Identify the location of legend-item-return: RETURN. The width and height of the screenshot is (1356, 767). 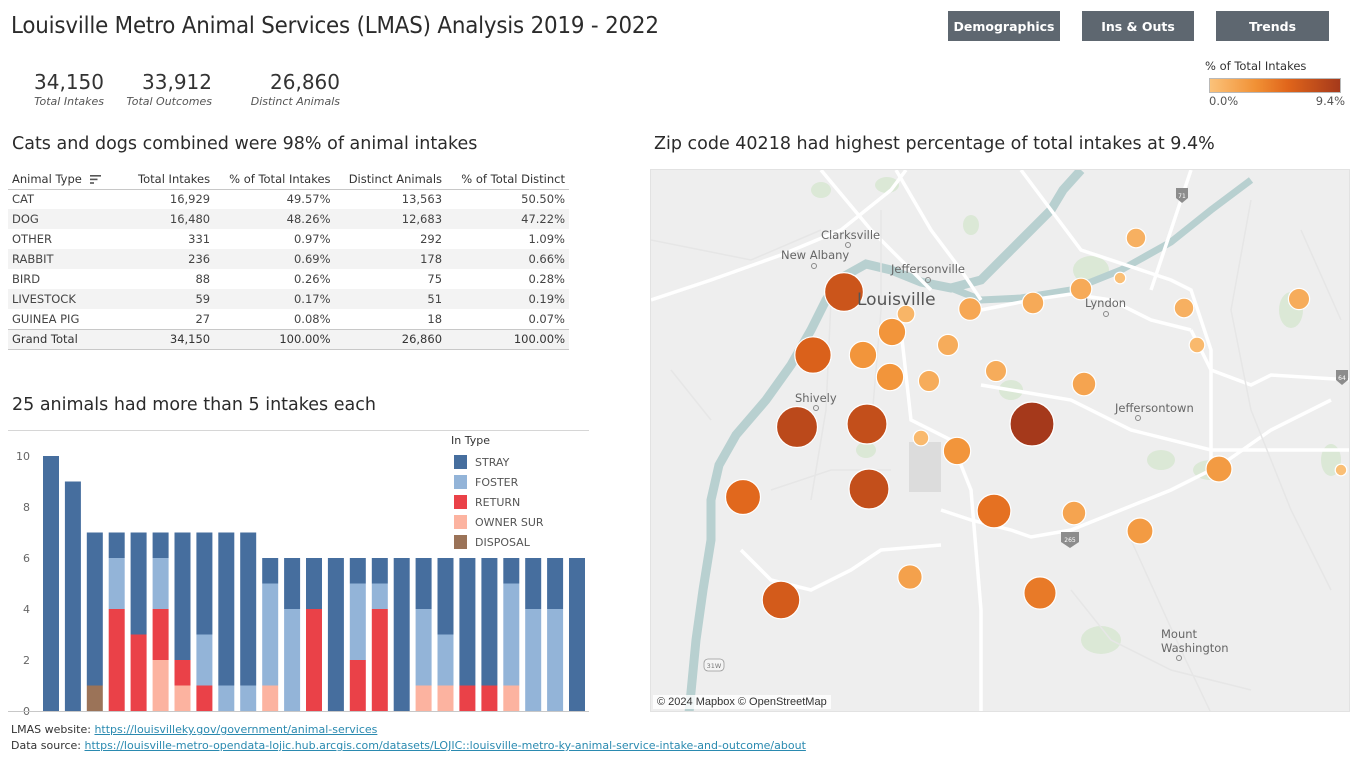
(497, 502).